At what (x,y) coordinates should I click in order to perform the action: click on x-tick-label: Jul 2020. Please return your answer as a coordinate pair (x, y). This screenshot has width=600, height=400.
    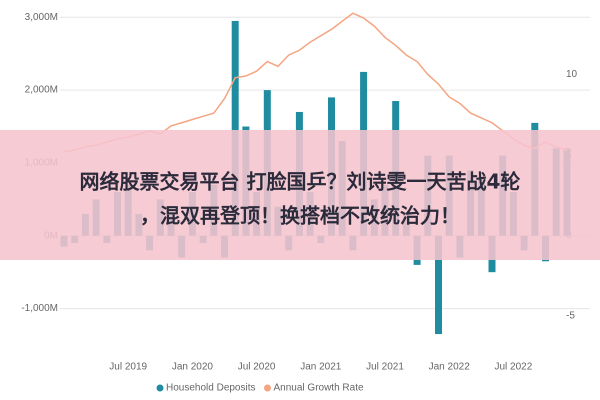
    Looking at the image, I should click on (257, 367).